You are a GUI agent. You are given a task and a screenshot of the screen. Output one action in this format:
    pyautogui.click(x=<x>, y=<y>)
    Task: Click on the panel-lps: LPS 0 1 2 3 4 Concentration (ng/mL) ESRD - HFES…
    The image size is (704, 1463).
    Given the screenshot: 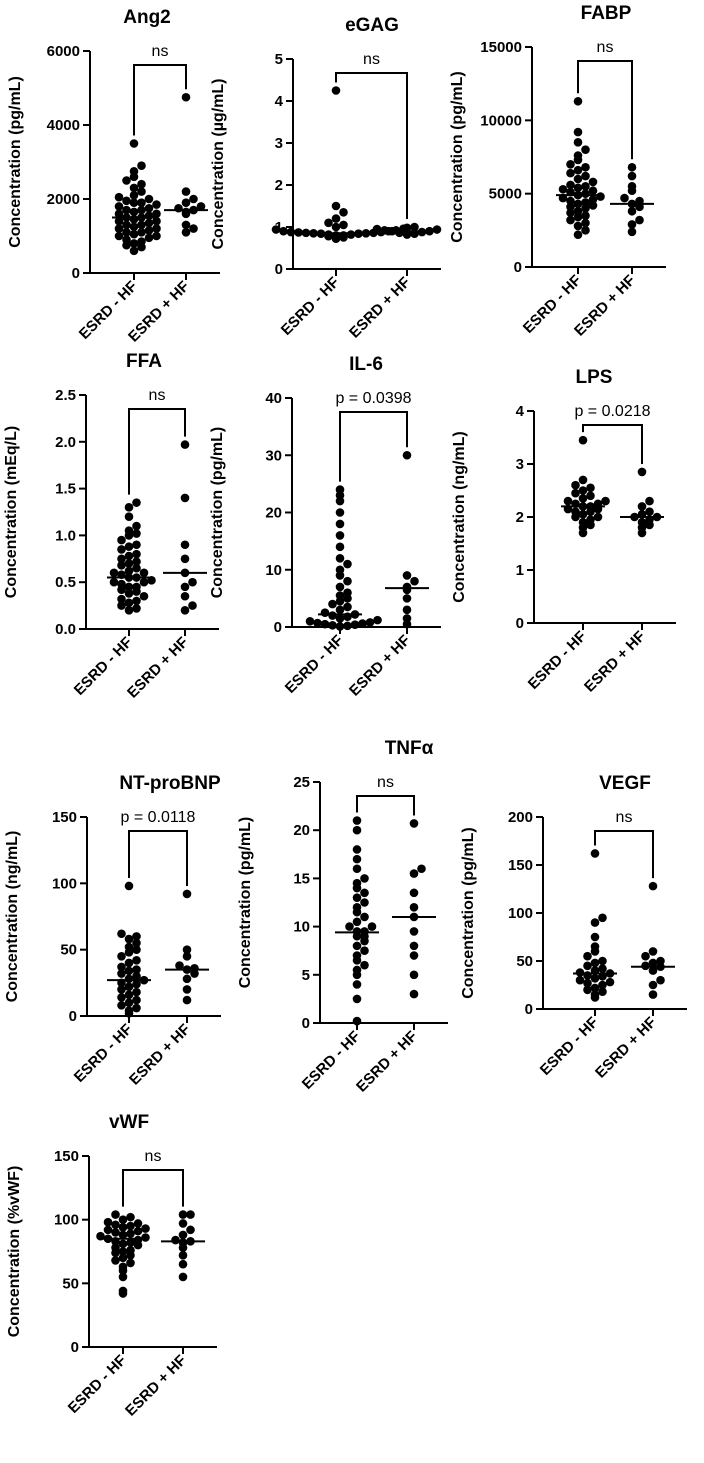 What is the action you would take?
    pyautogui.click(x=563, y=531)
    